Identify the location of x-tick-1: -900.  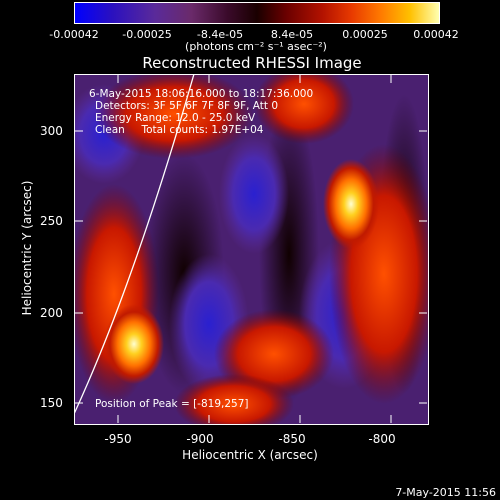
(200, 439).